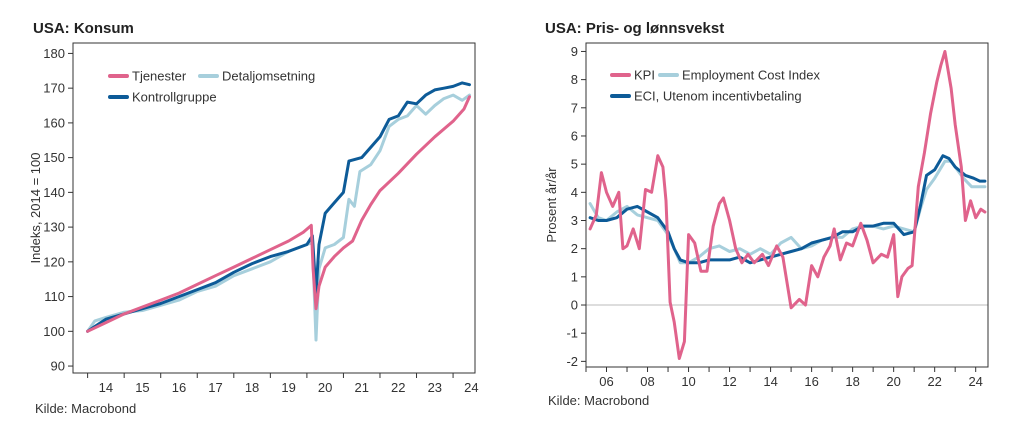  Describe the element at coordinates (572, 333) in the screenshot. I see `y-tick-label: -1` at that location.